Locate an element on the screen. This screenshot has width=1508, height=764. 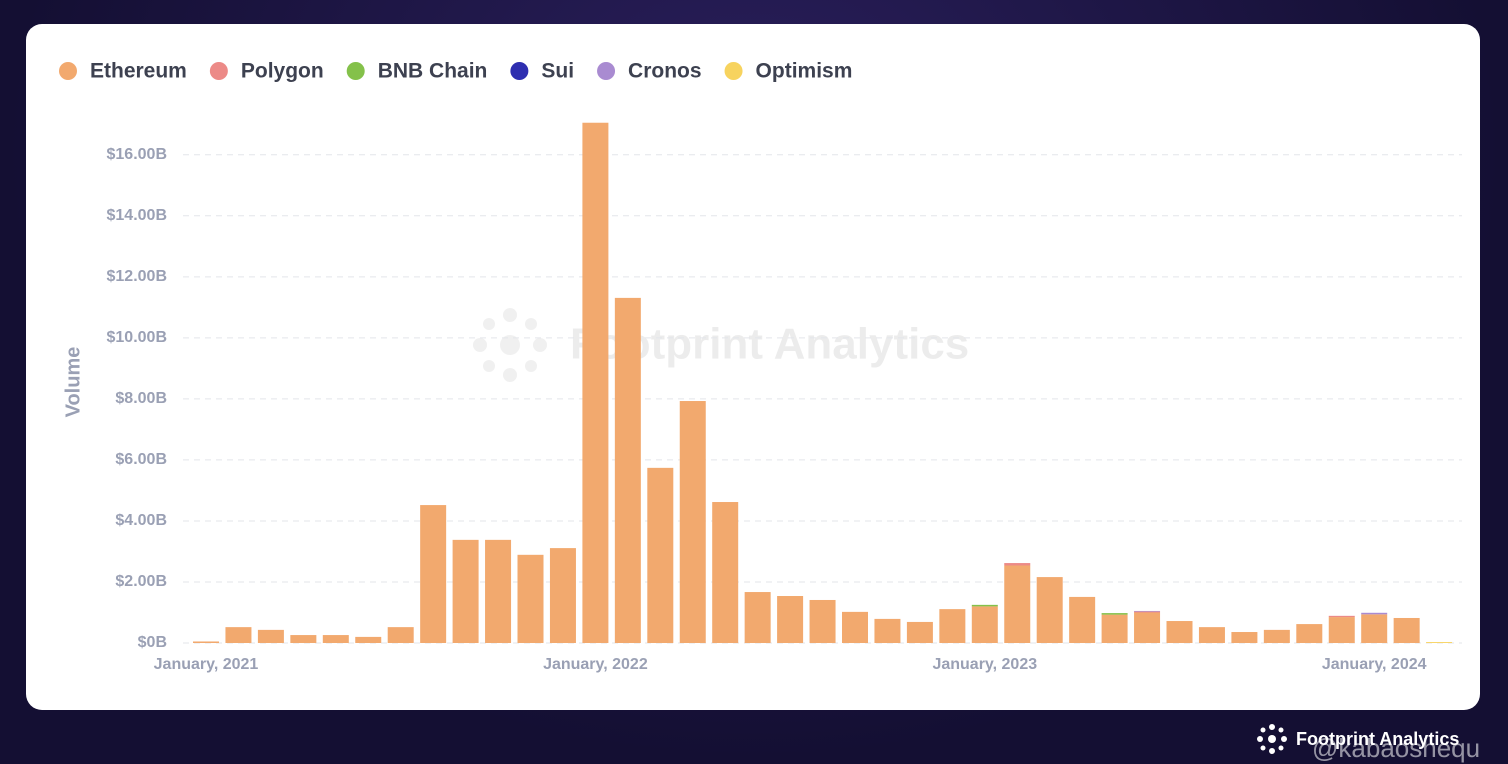
y-tick-label: $6.00B is located at coordinates (141, 459).